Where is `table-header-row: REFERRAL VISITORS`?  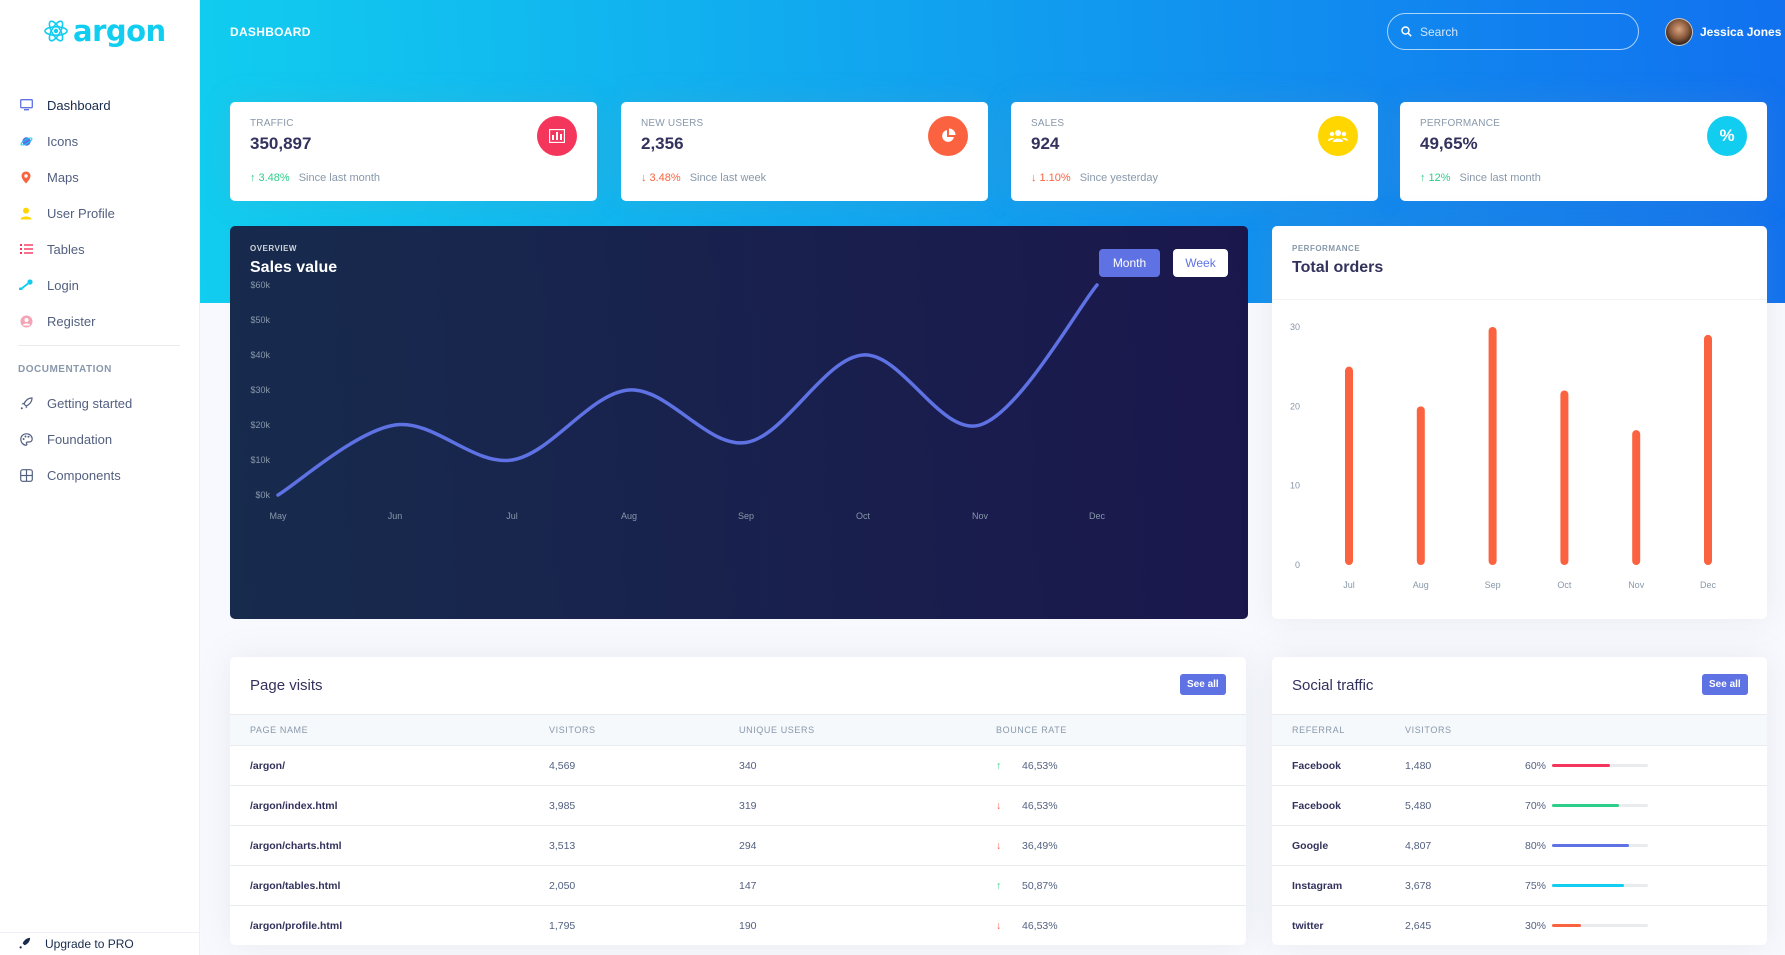
table-header-row: REFERRAL VISITORS is located at coordinates (1519, 730).